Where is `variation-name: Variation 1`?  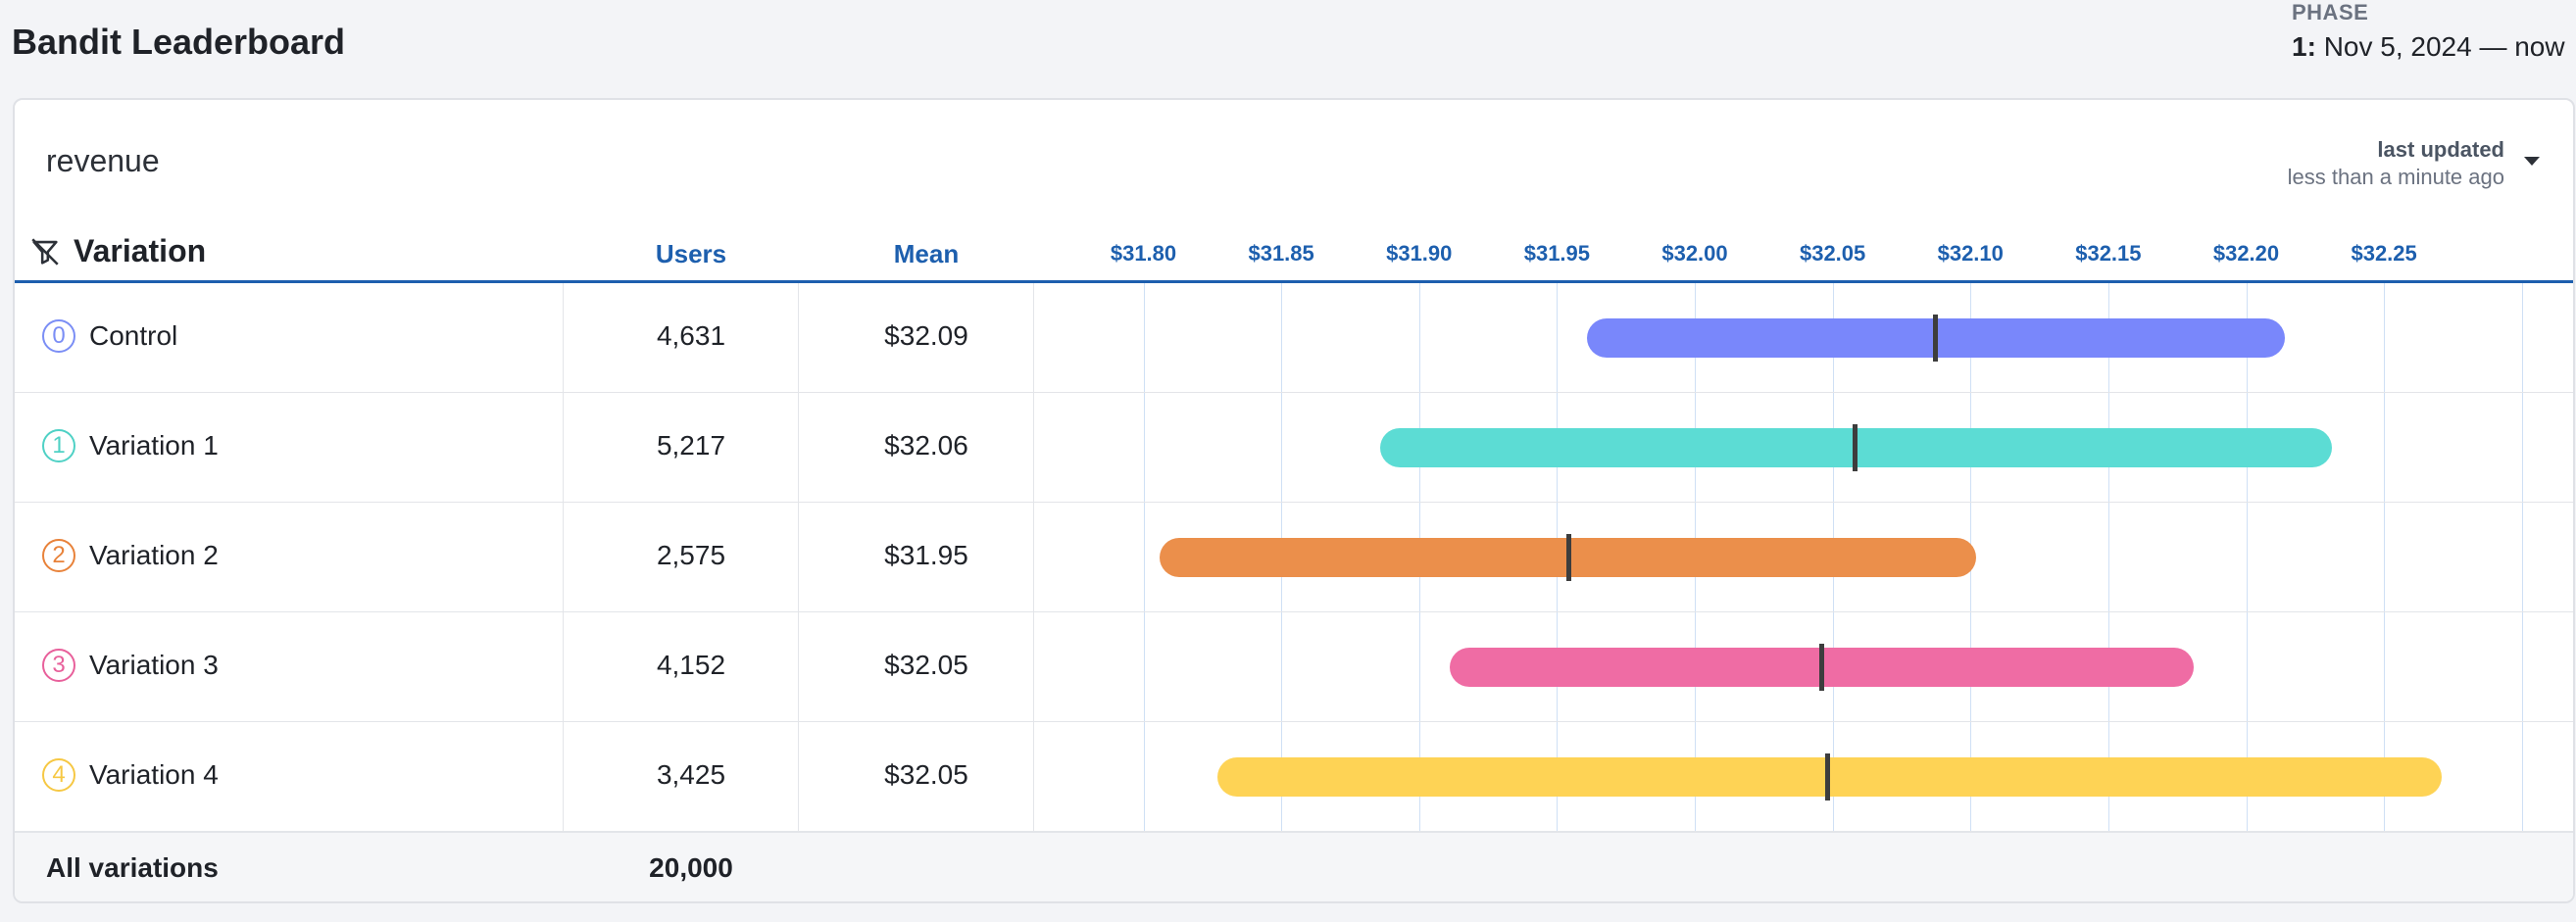
variation-name: Variation 1 is located at coordinates (154, 446).